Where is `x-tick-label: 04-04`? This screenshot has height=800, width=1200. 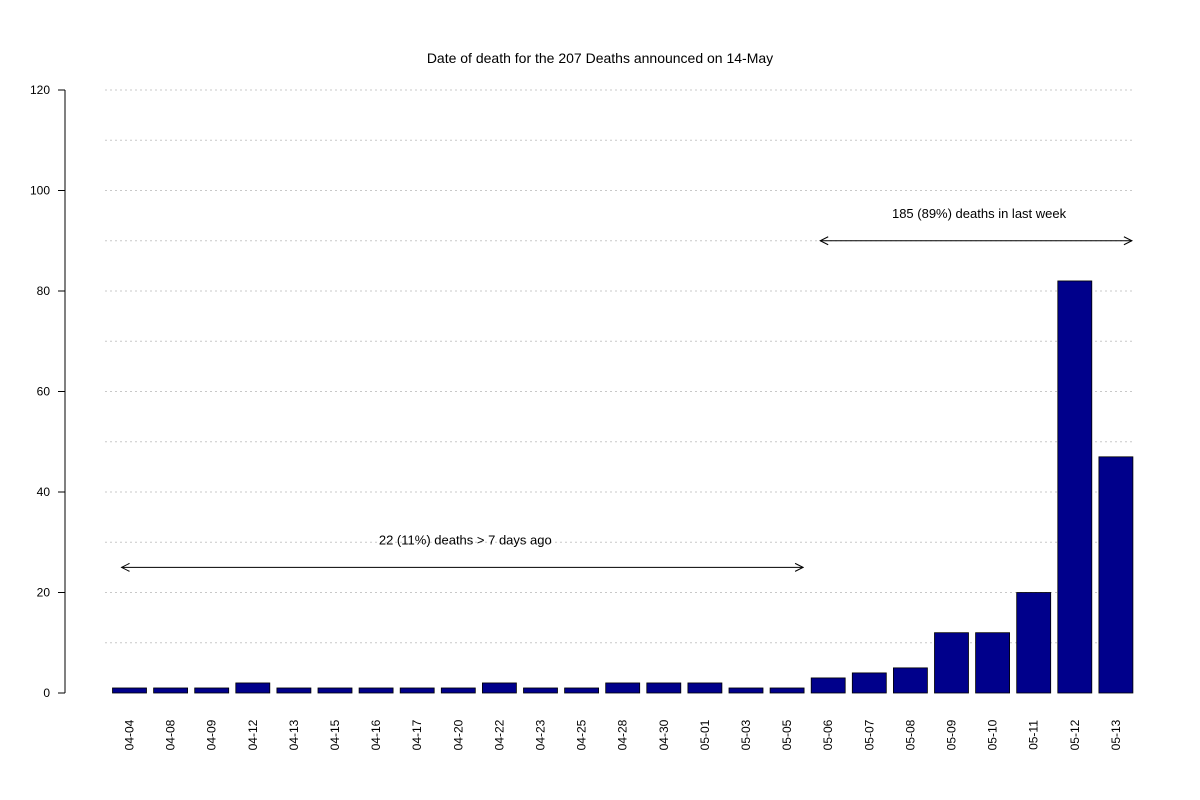 x-tick-label: 04-04 is located at coordinates (130, 734).